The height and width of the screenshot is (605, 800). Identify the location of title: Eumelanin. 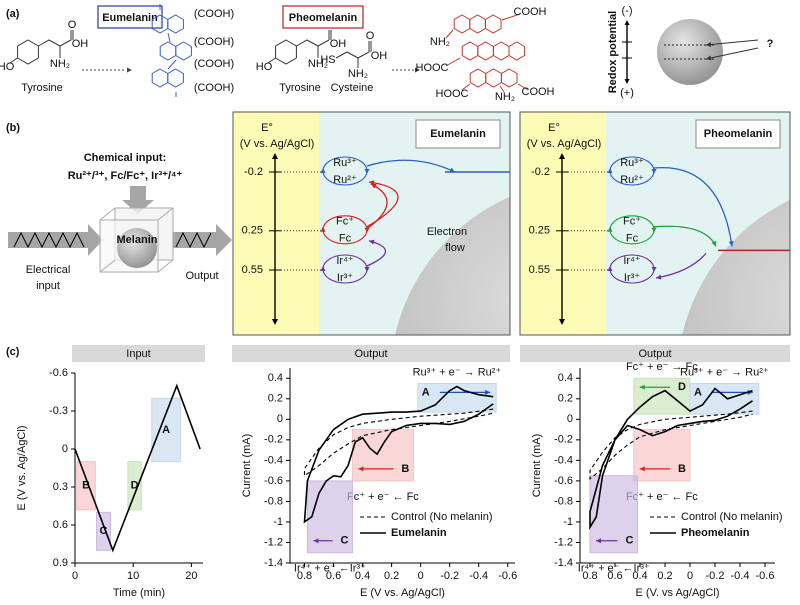
(130, 18).